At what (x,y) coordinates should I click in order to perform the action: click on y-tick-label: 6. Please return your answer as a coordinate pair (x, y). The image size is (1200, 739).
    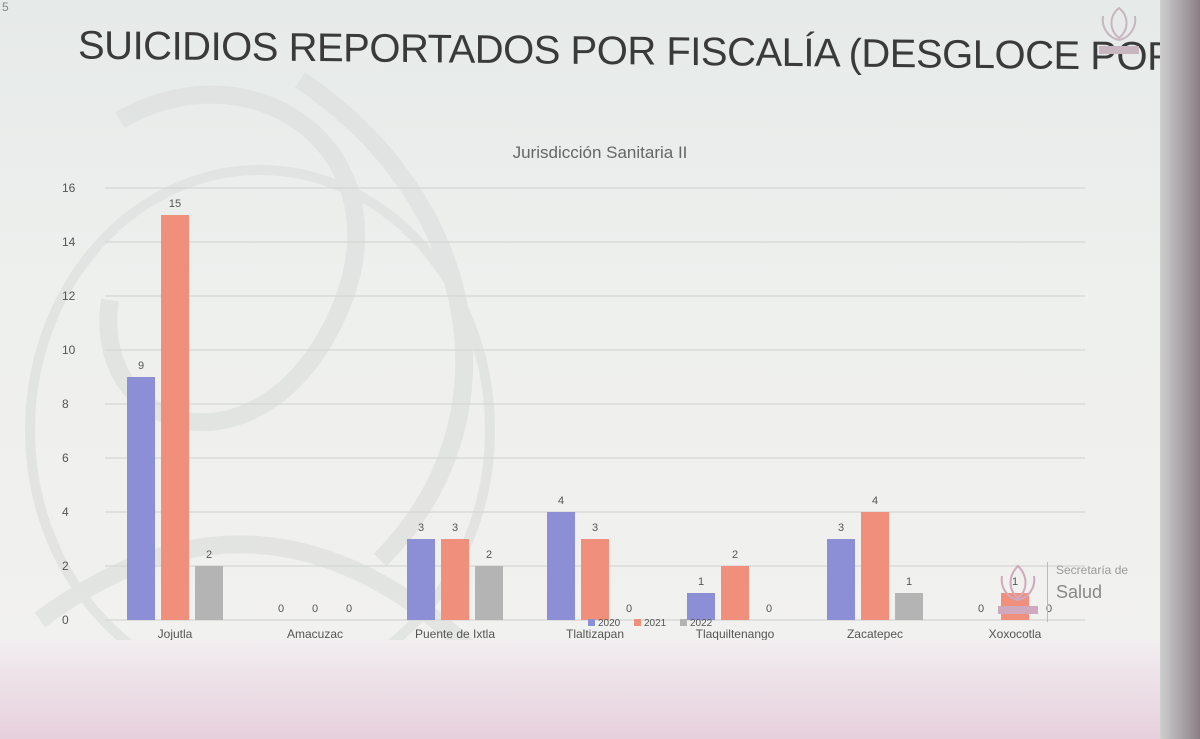
    Looking at the image, I should click on (65, 458).